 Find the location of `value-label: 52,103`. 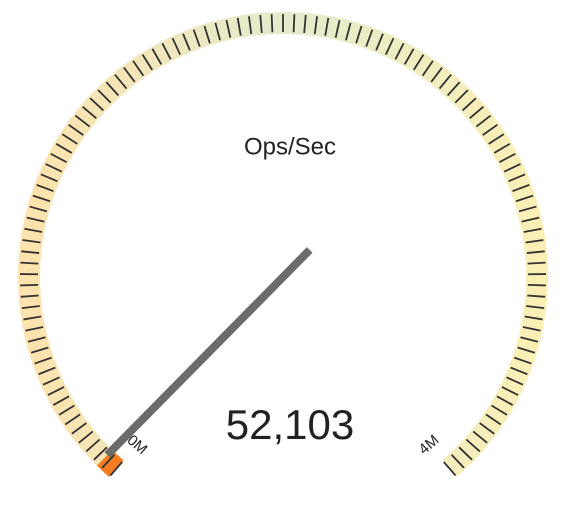

value-label: 52,103 is located at coordinates (290, 424).